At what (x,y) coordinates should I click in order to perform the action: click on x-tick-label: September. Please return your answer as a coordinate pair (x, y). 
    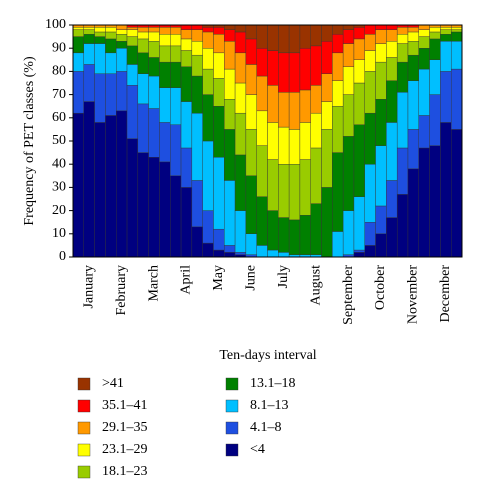
    Looking at the image, I should click on (348, 295).